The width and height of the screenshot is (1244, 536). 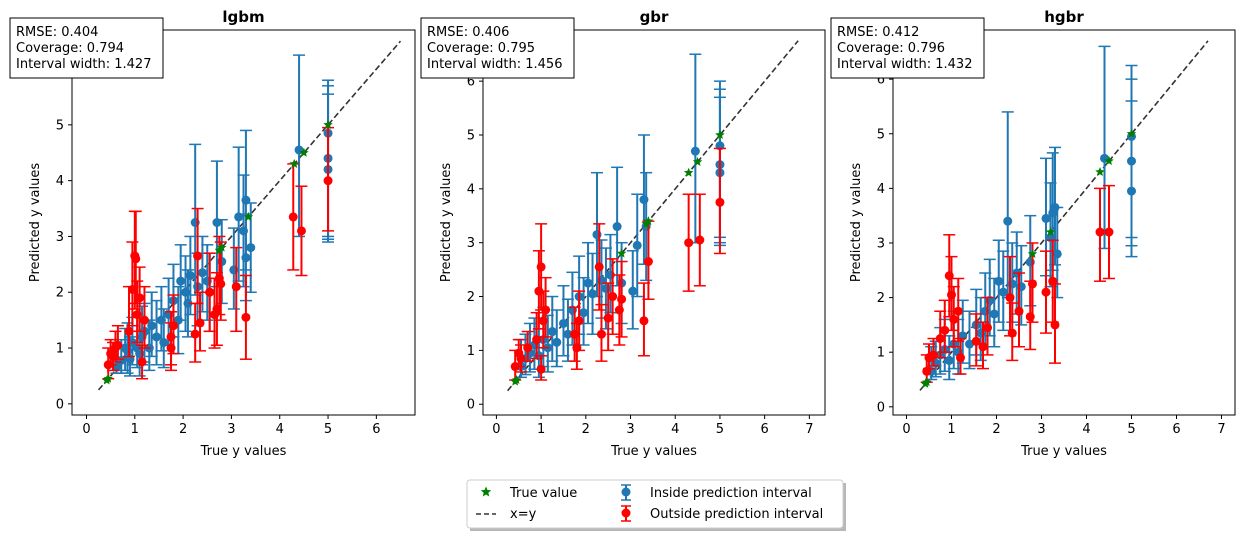 What do you see at coordinates (523, 514) in the screenshot?
I see `legend-xy-label: x=y` at bounding box center [523, 514].